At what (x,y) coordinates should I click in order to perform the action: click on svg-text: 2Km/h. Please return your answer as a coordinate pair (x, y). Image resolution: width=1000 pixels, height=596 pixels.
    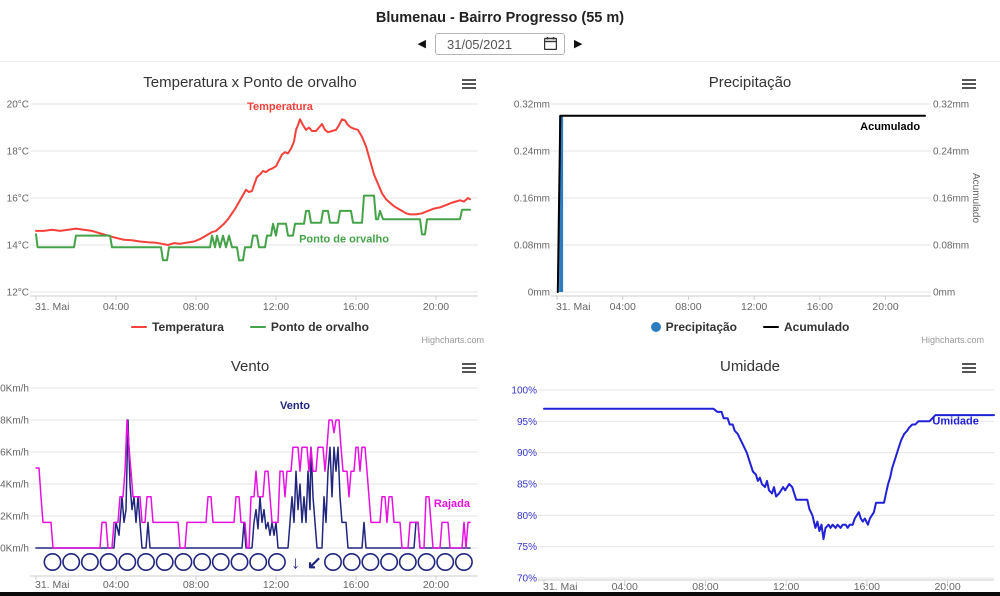
    Looking at the image, I should click on (14, 517).